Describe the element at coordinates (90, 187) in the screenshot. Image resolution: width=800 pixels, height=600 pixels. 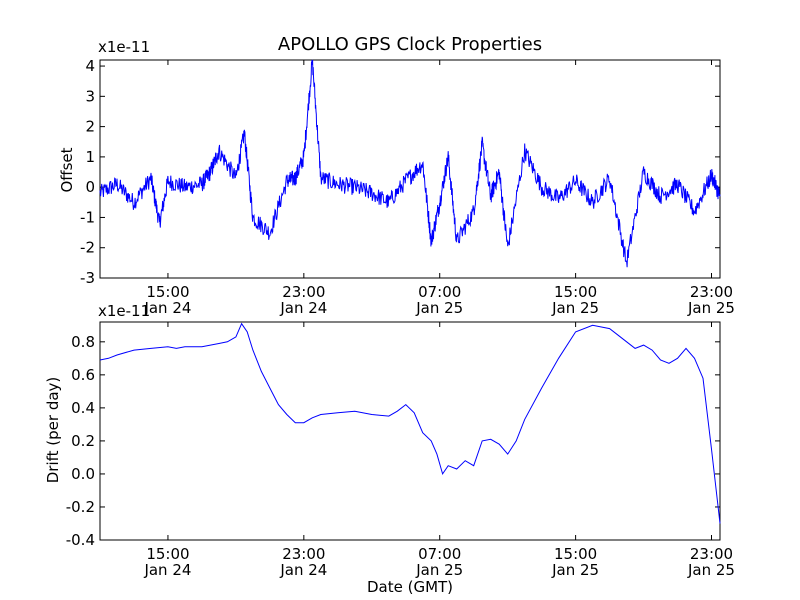
I see `offset-y-tick-label: 0` at that location.